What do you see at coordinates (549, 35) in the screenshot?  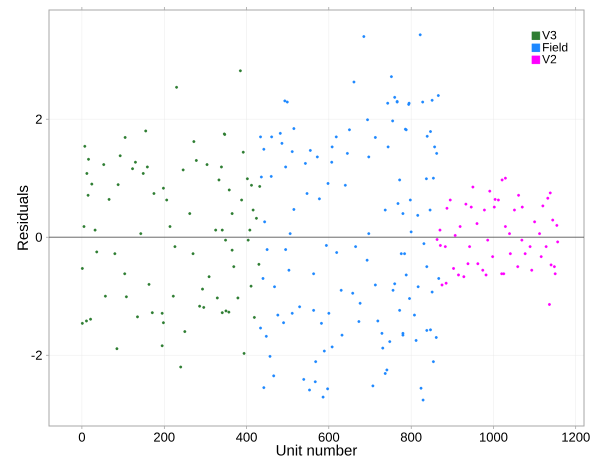 I see `legend-label: V3` at bounding box center [549, 35].